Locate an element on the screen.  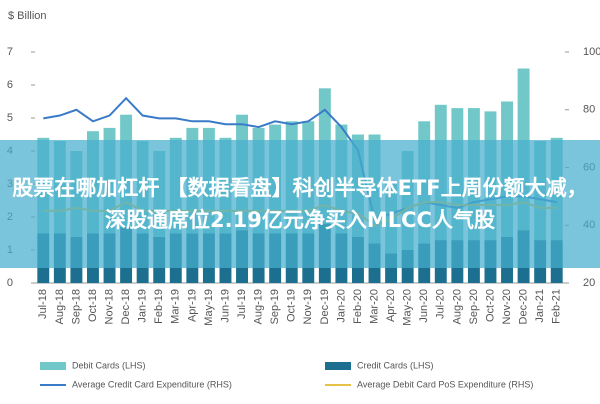
x-tick-label: Dec-20 is located at coordinates (524, 306).